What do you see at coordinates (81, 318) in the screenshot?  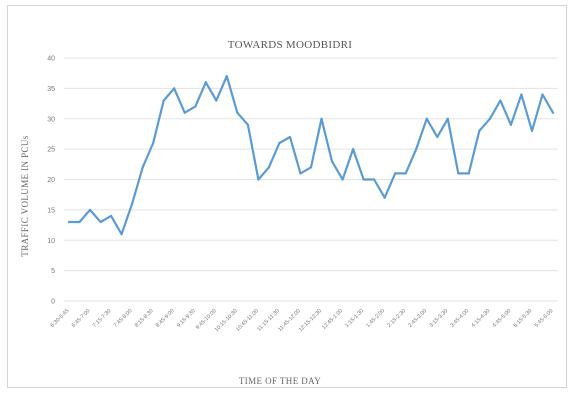 I see `x-tick-label: 6:45-7:00` at bounding box center [81, 318].